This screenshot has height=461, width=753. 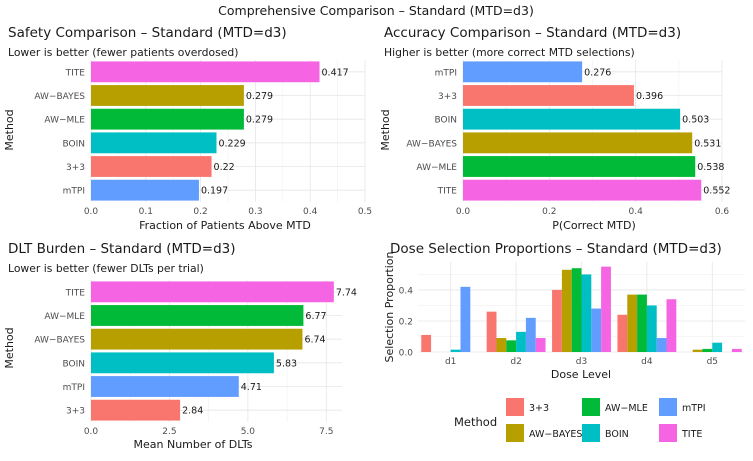 I want to click on dlt-ylabel: Method, so click(x=9, y=347).